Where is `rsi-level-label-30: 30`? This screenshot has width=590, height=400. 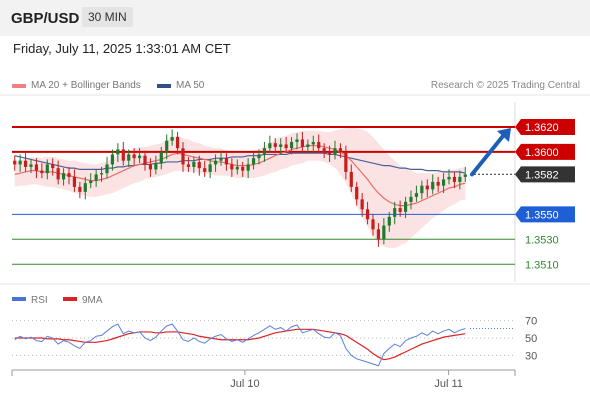
rsi-level-label-30: 30 is located at coordinates (531, 356).